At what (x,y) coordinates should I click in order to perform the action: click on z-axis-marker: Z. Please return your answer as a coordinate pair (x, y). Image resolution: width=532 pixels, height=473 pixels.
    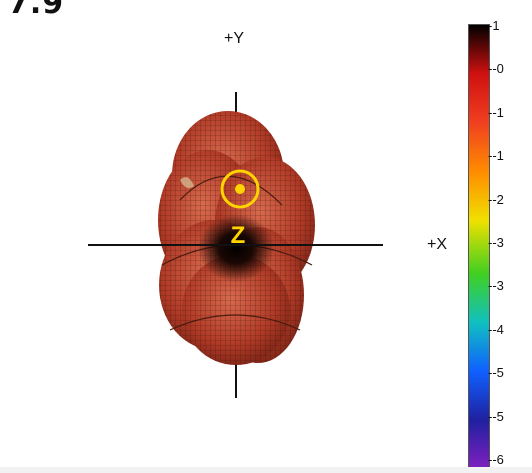
    Looking at the image, I should click on (240, 209).